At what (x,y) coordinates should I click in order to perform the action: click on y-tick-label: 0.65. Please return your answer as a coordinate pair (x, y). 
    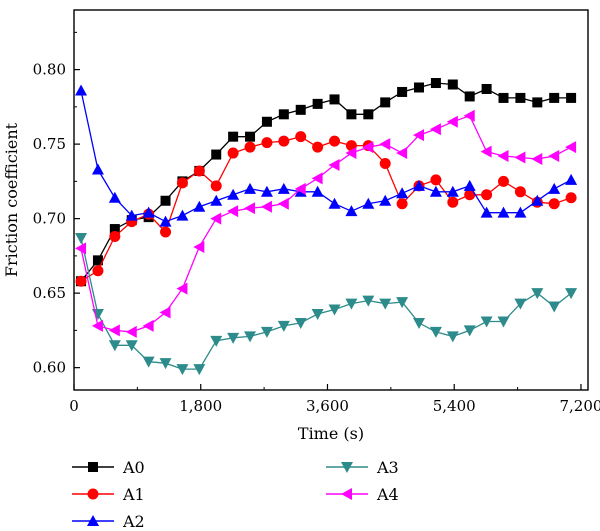
    Looking at the image, I should click on (49, 293).